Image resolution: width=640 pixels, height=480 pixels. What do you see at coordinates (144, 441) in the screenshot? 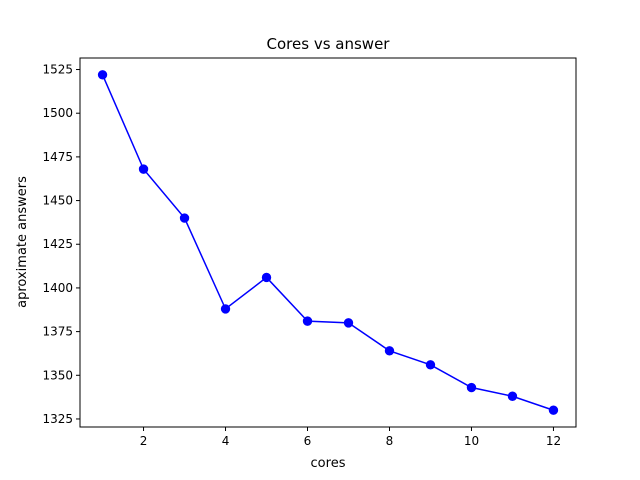
I see `x-tick-label: 2` at bounding box center [144, 441].